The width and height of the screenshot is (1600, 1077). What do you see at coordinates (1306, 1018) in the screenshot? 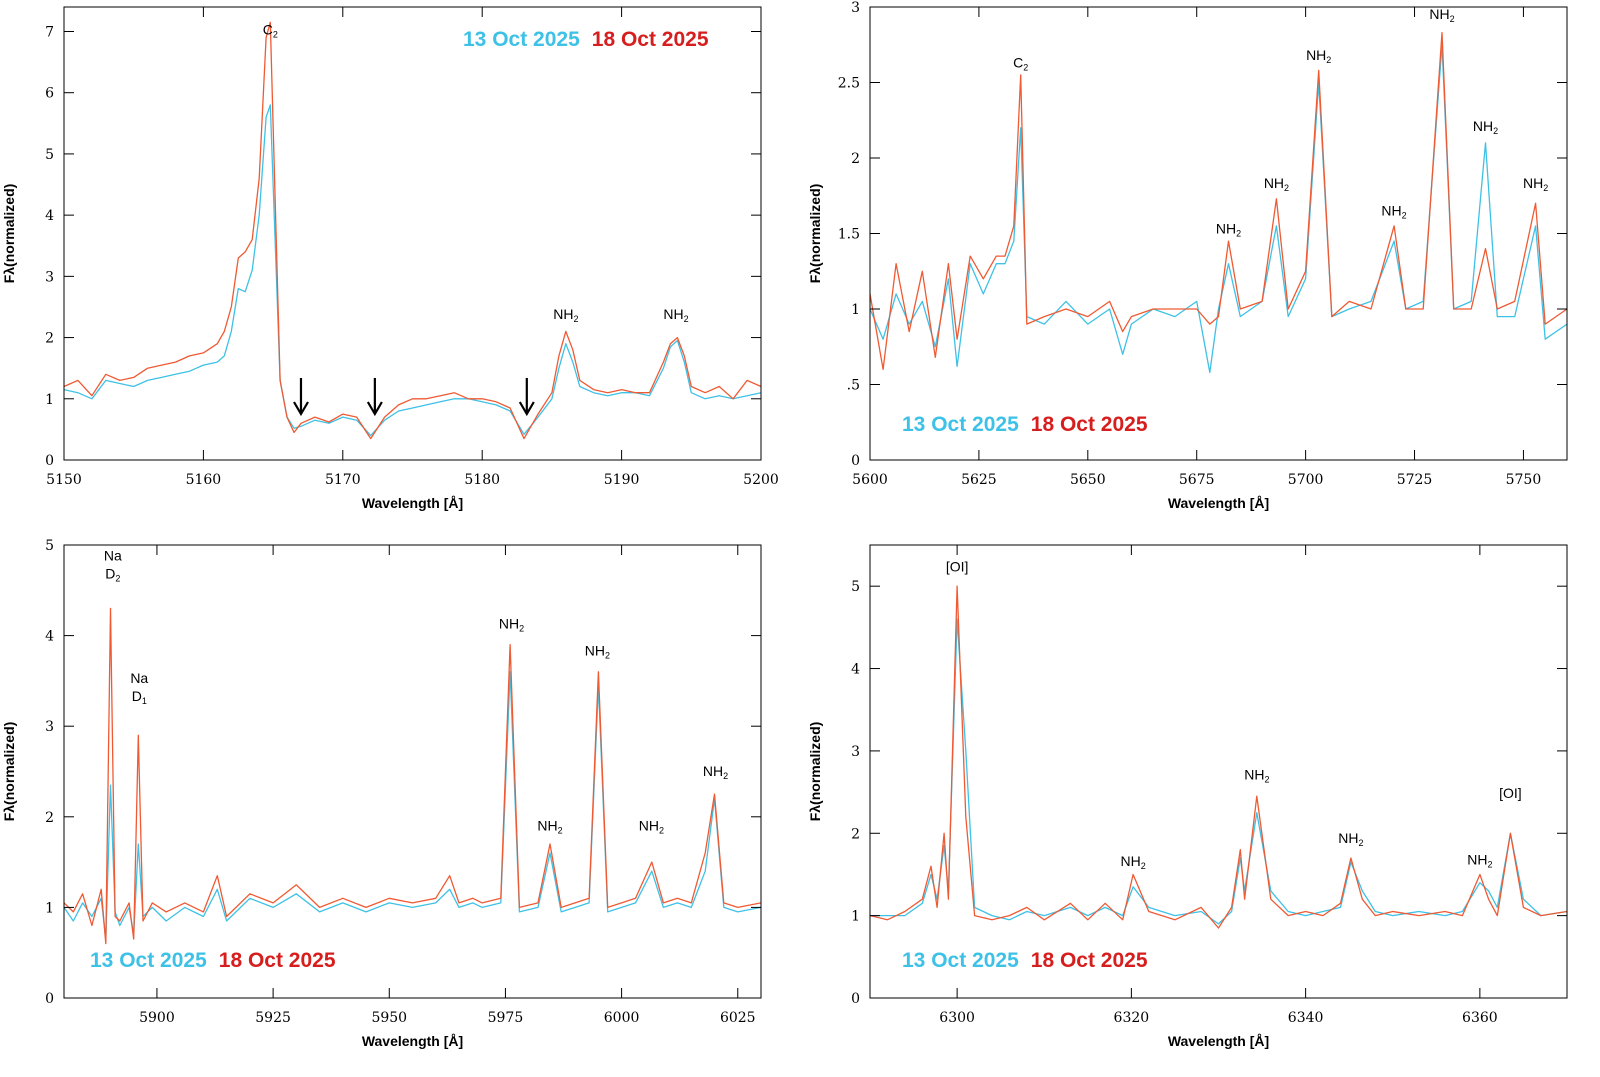
I see `x-tick-label: 6340` at bounding box center [1306, 1018].